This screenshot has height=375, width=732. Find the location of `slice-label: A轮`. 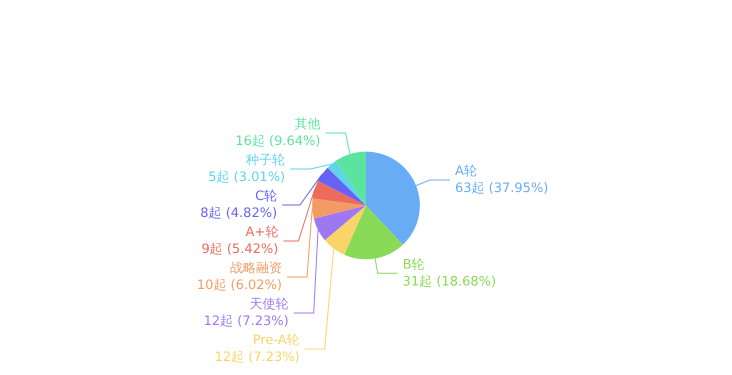

slice-label: A轮 is located at coordinates (465, 172).